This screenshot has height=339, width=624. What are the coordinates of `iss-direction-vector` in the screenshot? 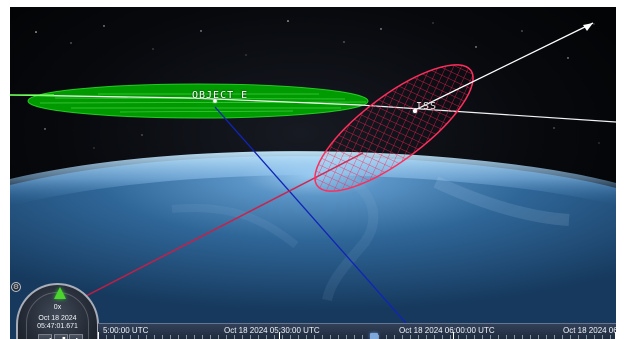 It's located at (503, 67).